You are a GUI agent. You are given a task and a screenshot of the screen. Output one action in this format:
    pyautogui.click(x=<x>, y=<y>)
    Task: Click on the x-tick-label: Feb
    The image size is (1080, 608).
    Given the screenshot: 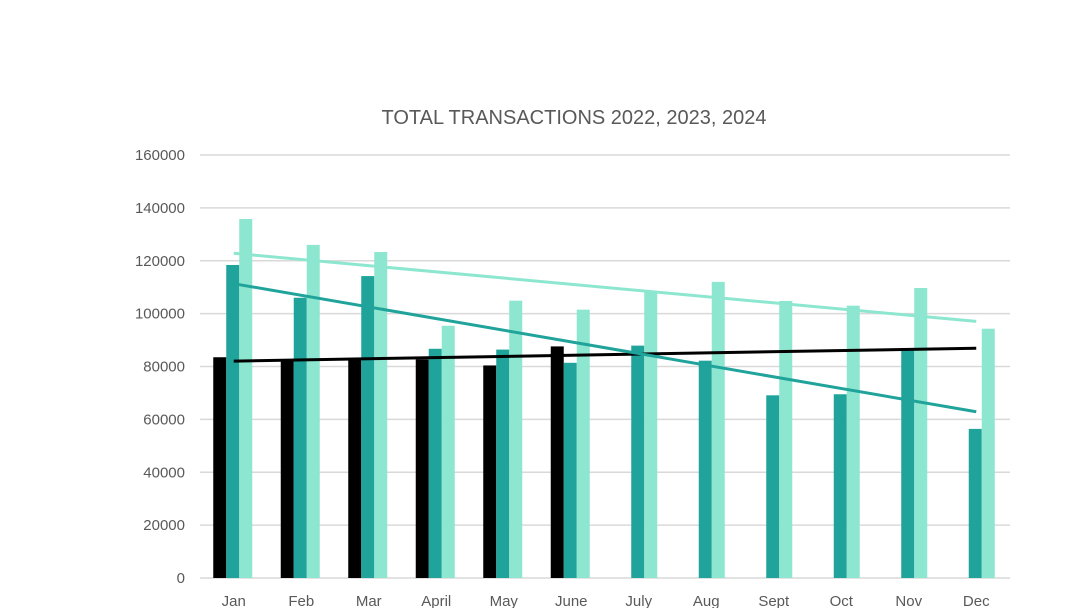 What is the action you would take?
    pyautogui.click(x=301, y=600)
    